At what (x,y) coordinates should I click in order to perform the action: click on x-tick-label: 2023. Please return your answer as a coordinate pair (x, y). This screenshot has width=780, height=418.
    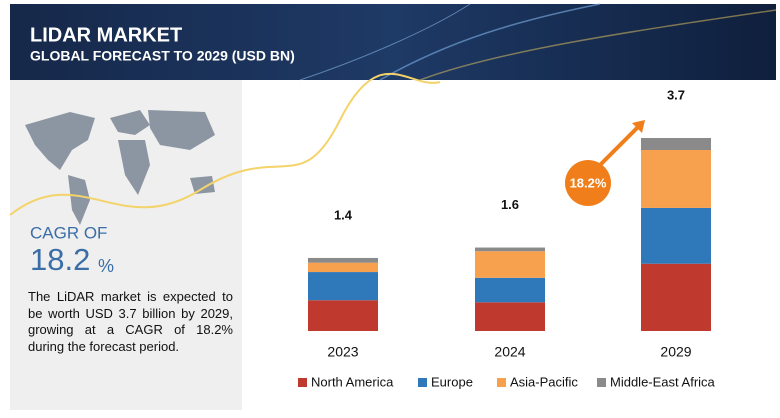
    Looking at the image, I should click on (342, 352).